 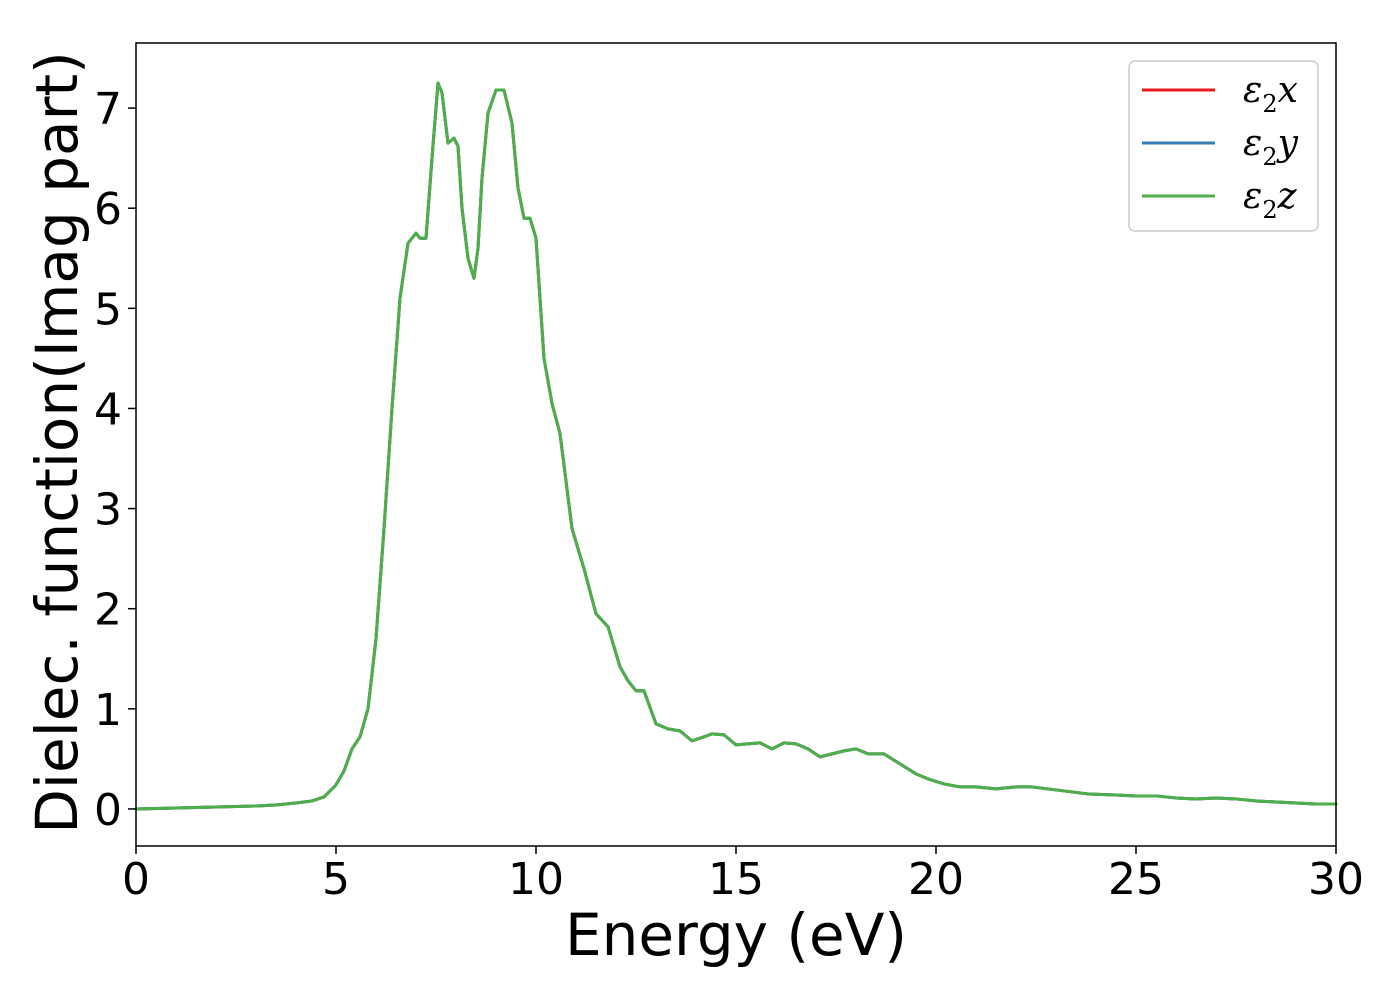 I want to click on y-tick-label: 0, so click(x=108, y=810).